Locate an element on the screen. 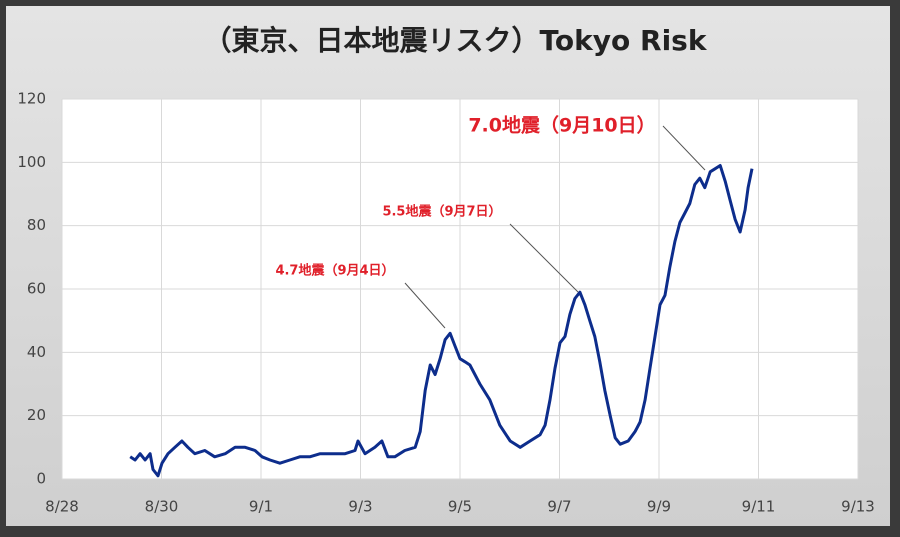 This screenshot has width=900, height=537. y-tick-label: 60 is located at coordinates (36, 289).